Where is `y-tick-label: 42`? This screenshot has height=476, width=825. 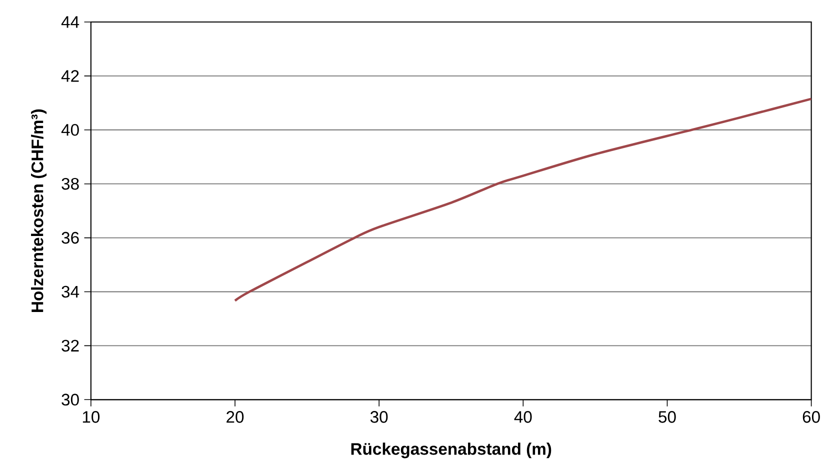 y-tick-label: 42 is located at coordinates (70, 76).